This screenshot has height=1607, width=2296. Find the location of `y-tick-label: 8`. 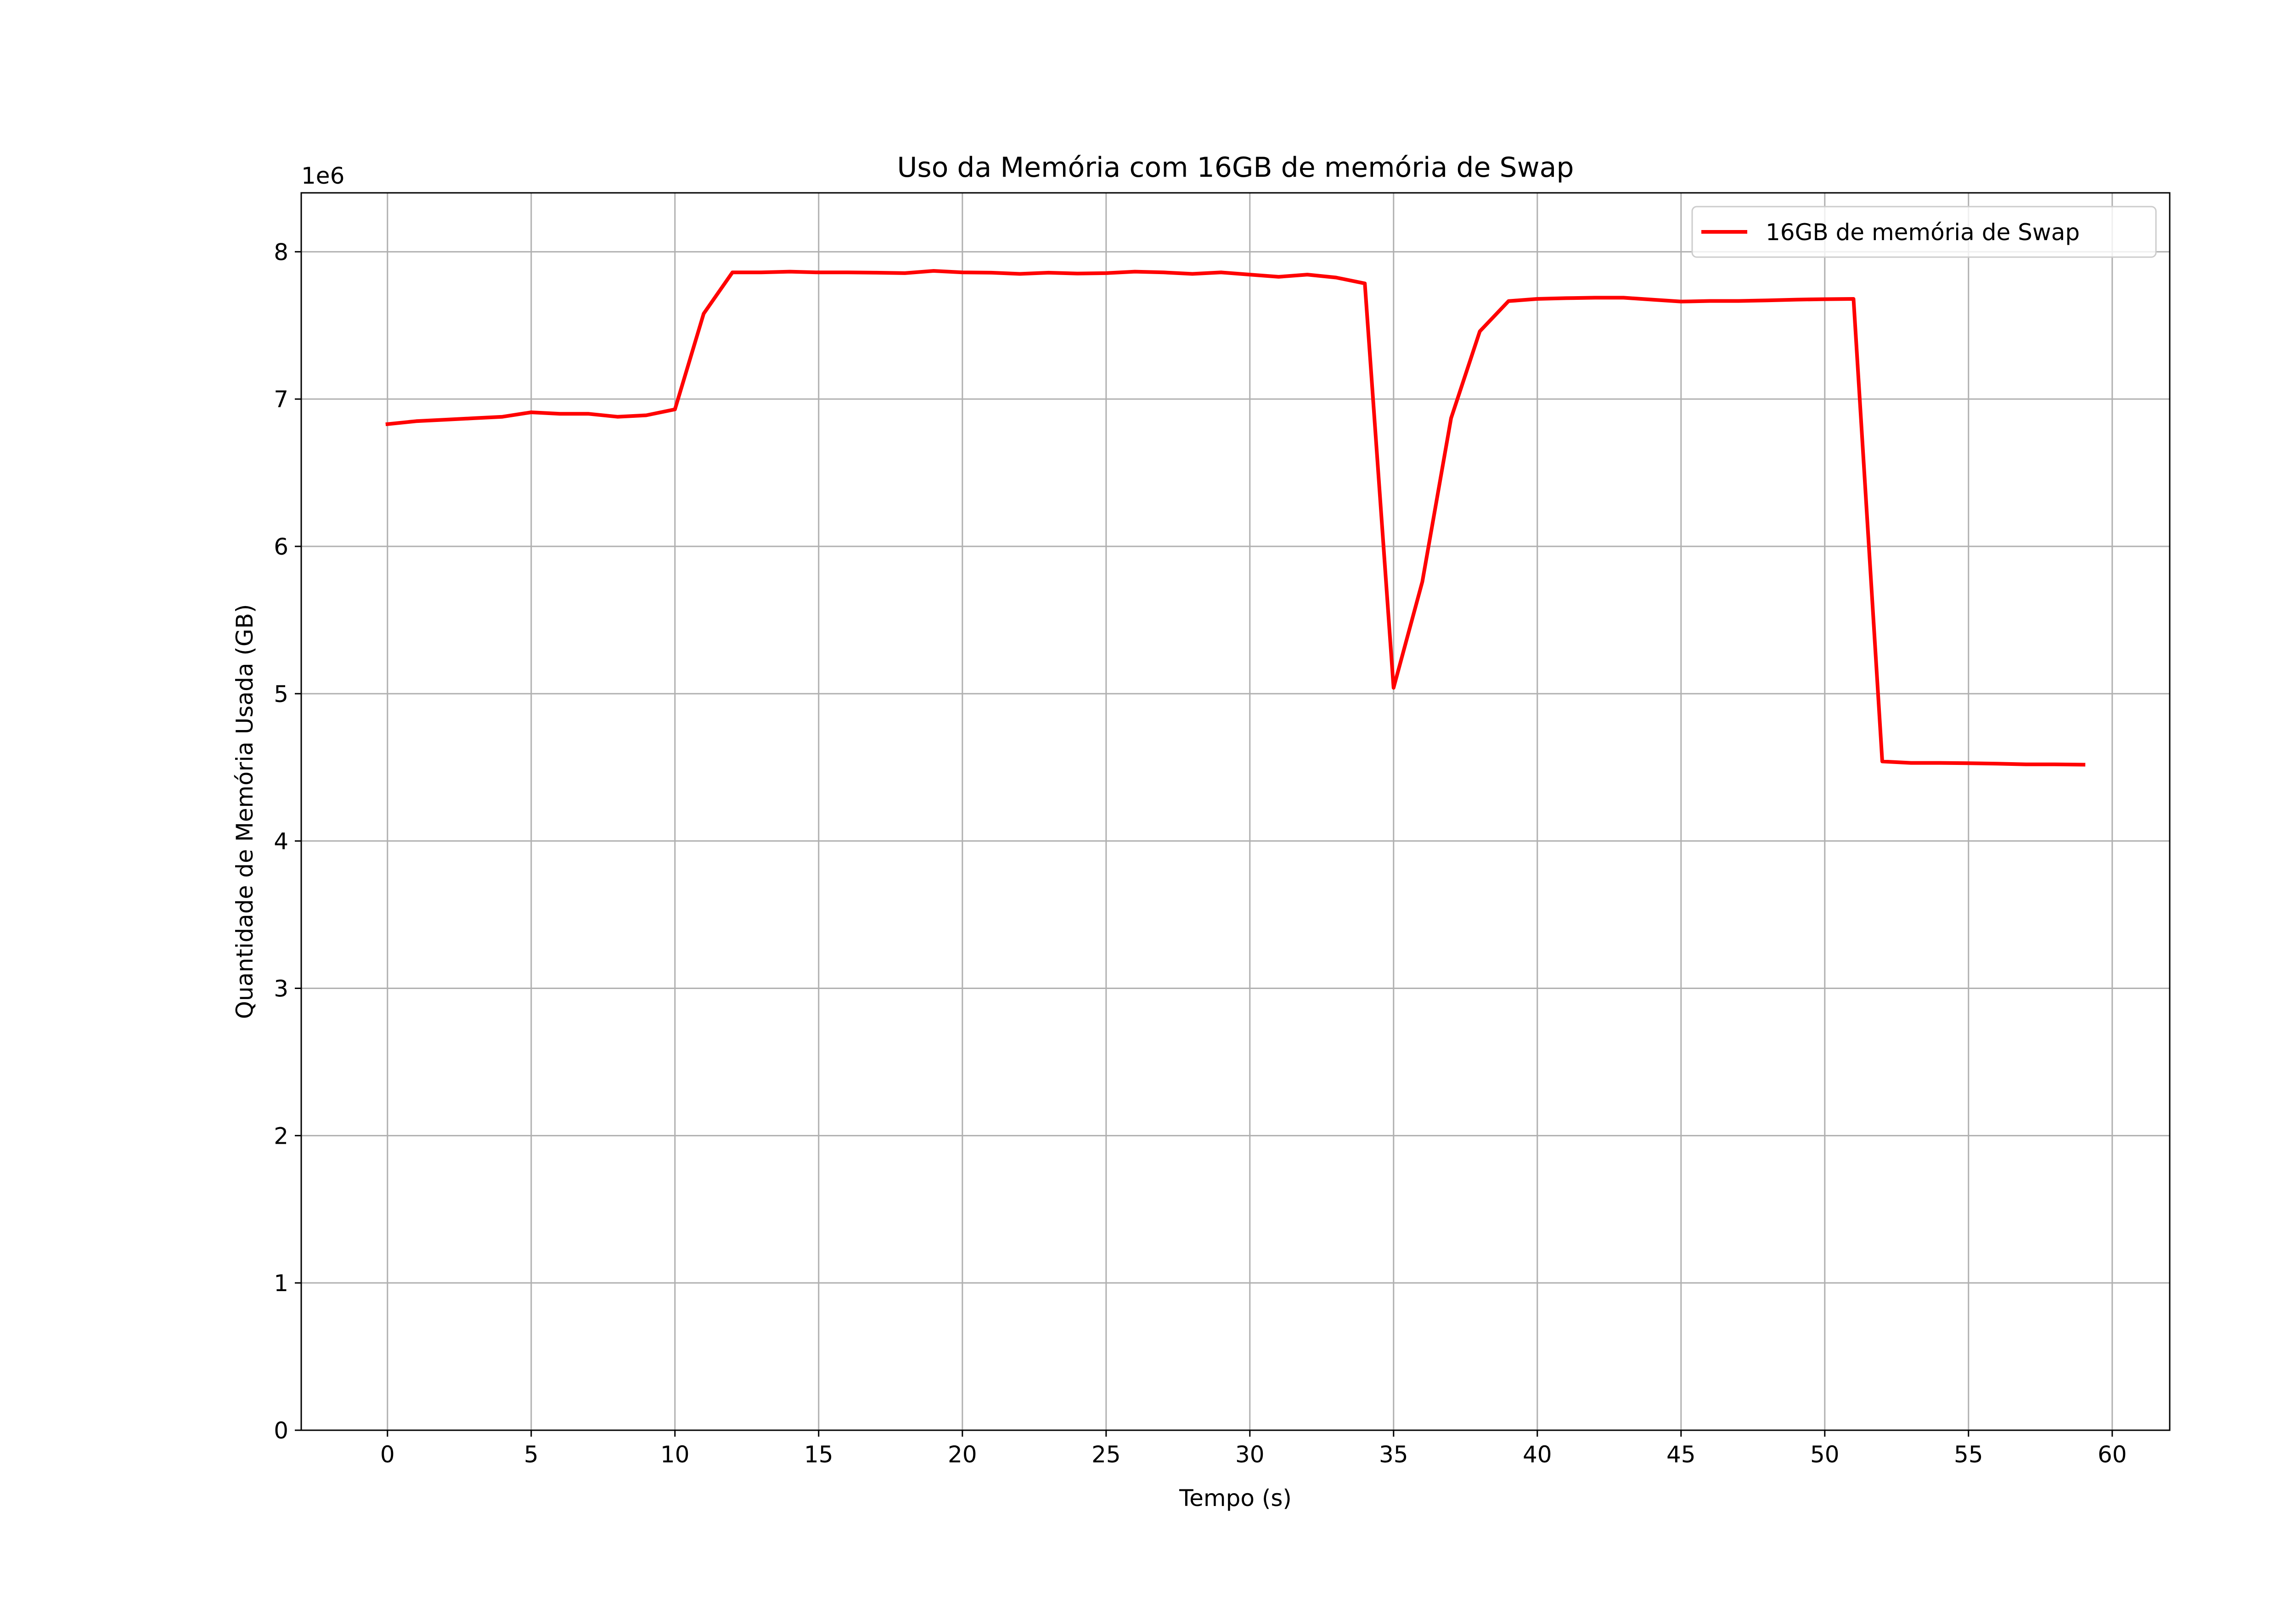

y-tick-label: 8 is located at coordinates (281, 252).